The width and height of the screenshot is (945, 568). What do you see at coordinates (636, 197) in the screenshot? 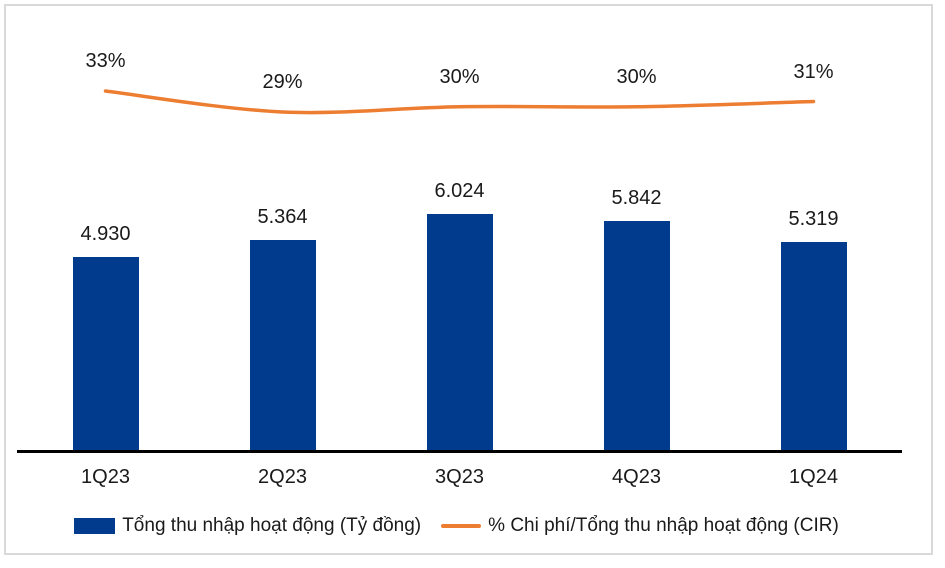
I see `bar-value-label: 5.842` at bounding box center [636, 197].